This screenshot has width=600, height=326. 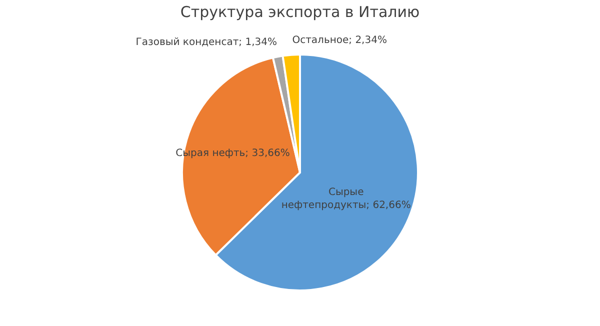 I want to click on slice-label: Сырые нефтепродукты; 62,66%, so click(x=346, y=198).